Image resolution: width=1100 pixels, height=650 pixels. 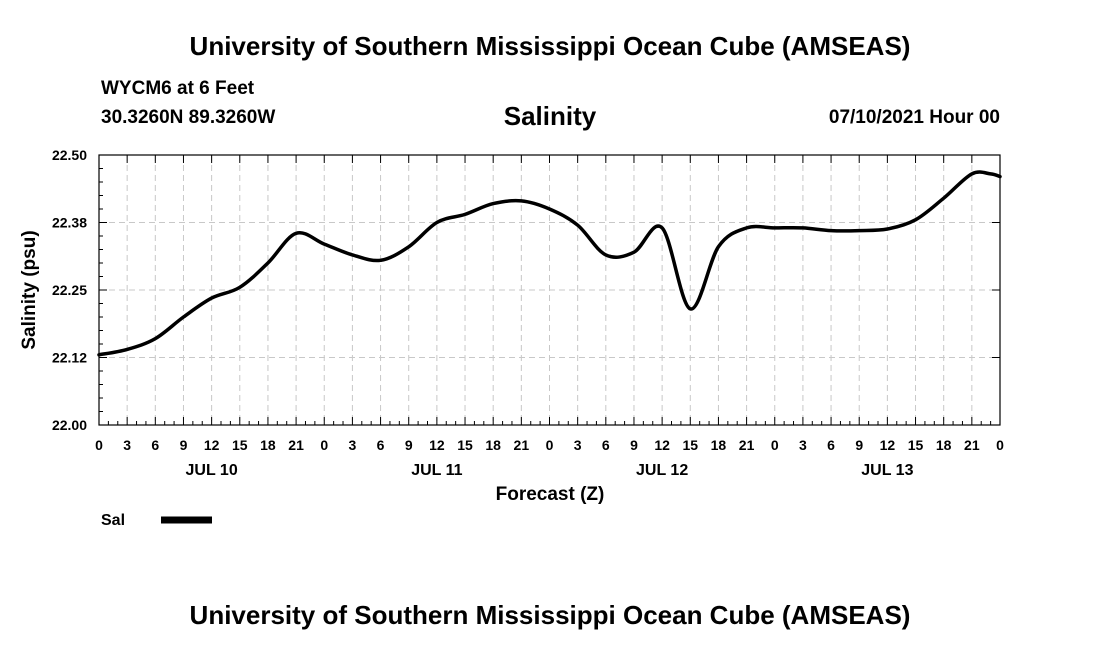 What do you see at coordinates (69, 155) in the screenshot?
I see `y-tick-label: 22.50` at bounding box center [69, 155].